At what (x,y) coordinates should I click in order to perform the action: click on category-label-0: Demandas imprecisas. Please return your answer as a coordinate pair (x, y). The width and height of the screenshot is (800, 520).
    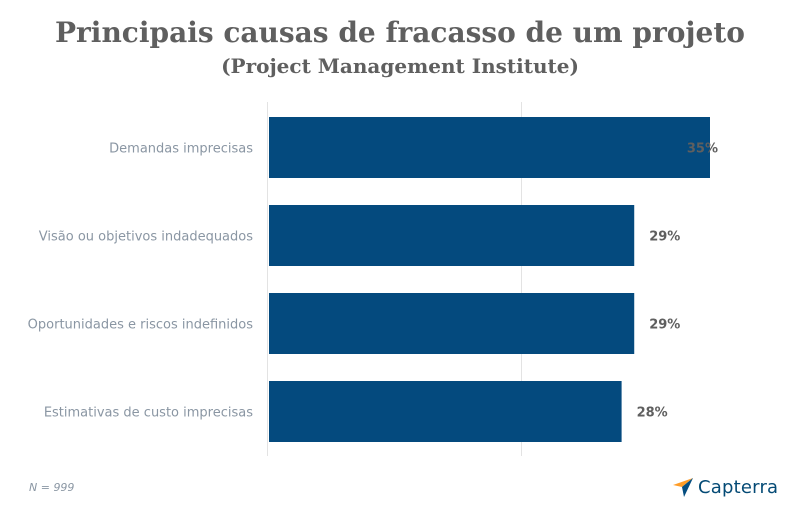
    Looking at the image, I should click on (181, 149).